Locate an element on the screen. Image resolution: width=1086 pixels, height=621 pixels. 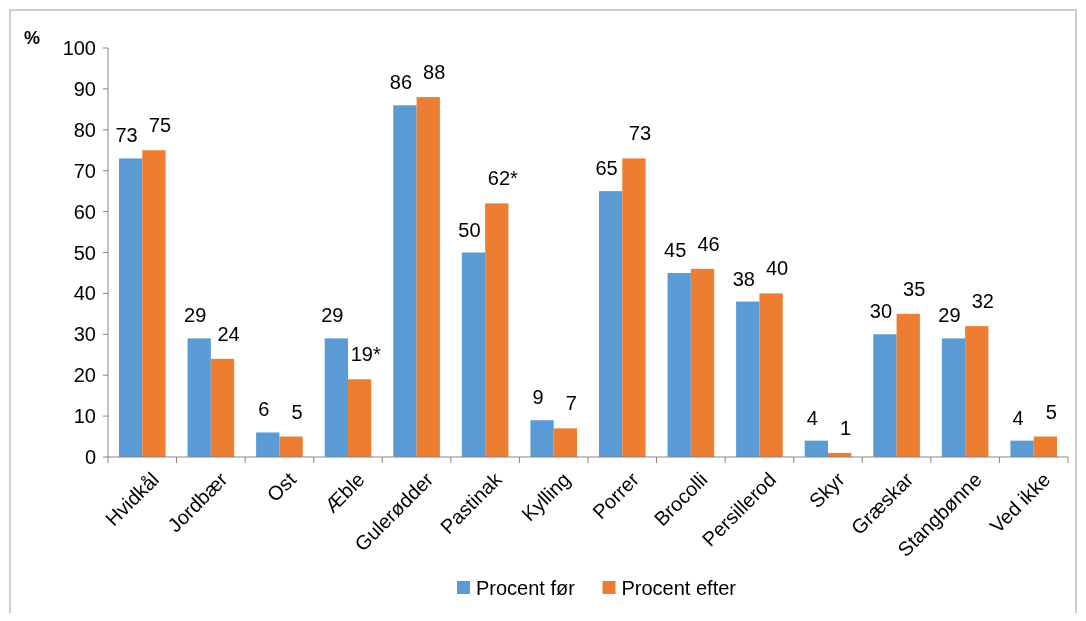
data-label: 1 is located at coordinates (846, 427).